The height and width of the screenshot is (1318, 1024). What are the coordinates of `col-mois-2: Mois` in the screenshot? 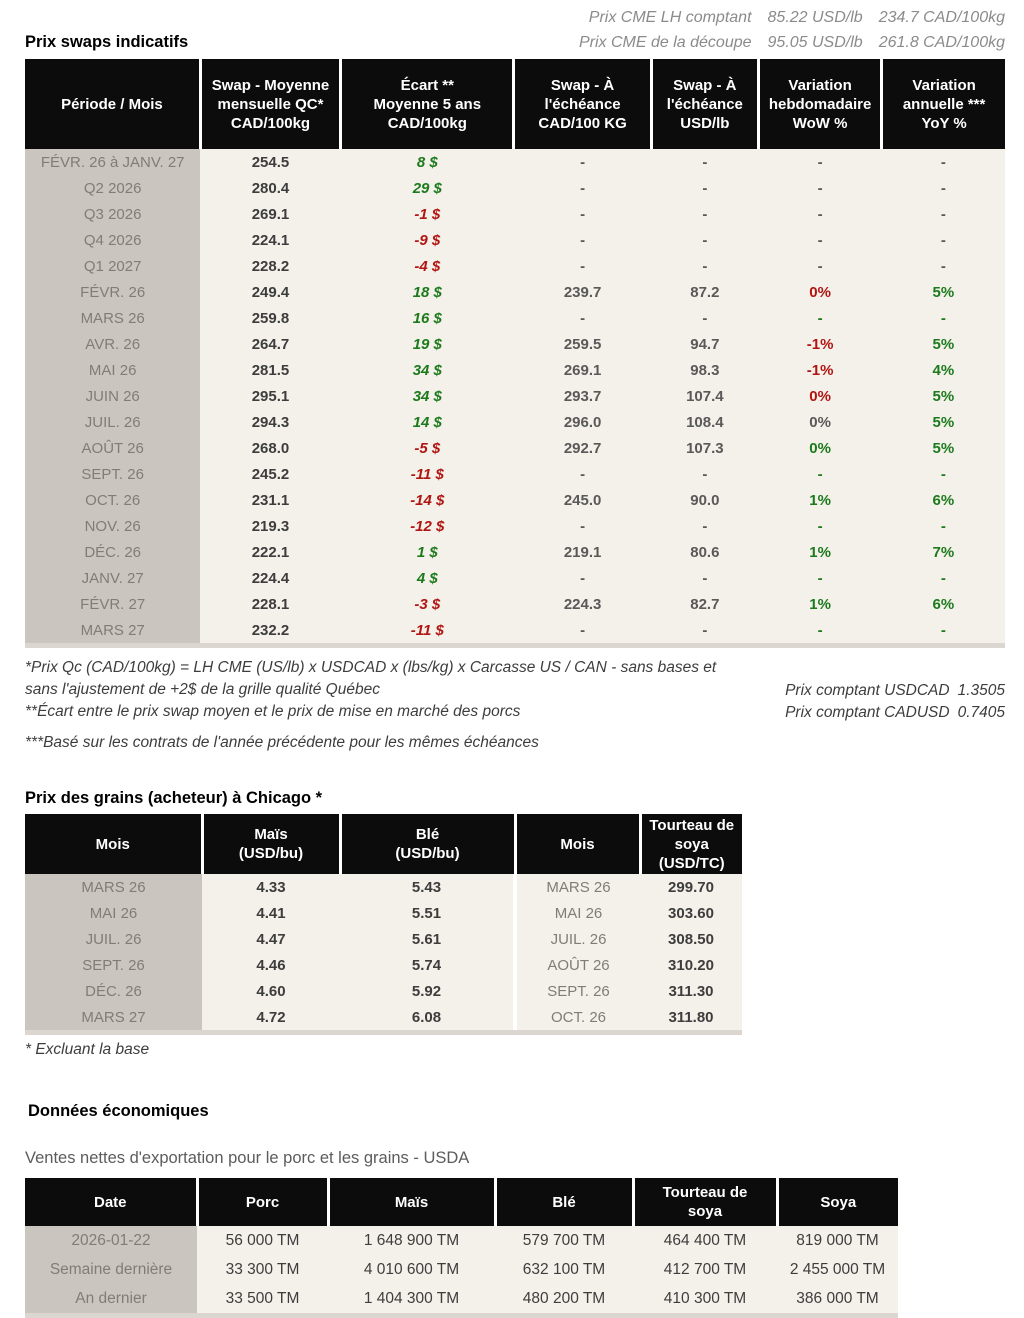 It's located at (576, 844).